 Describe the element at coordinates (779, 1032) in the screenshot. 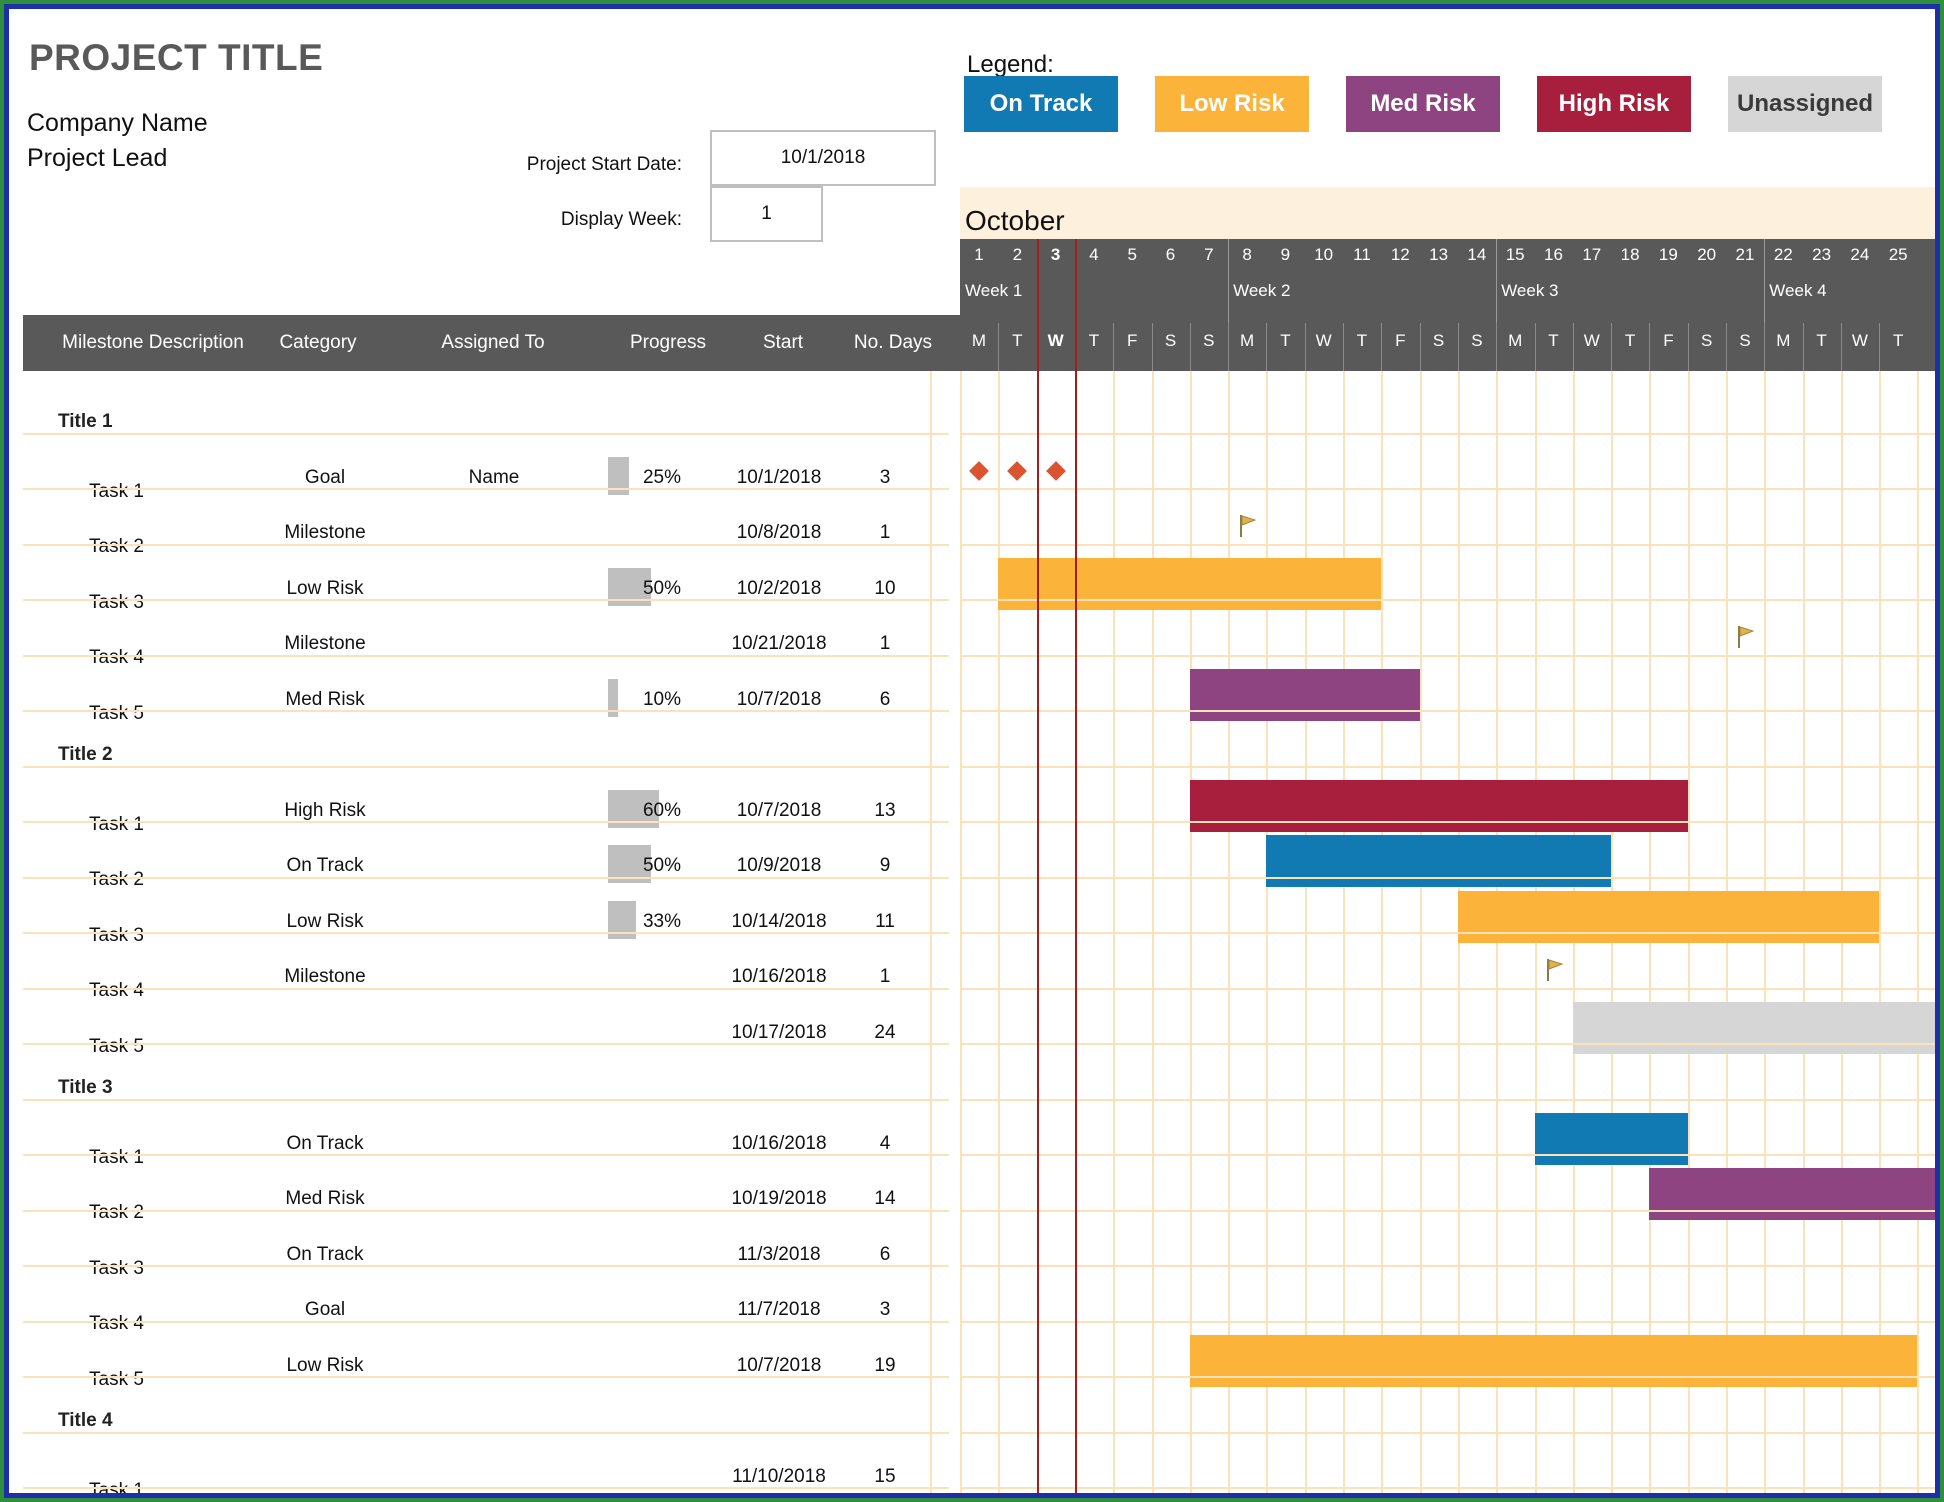

I see `task-start: 10/17/2018` at that location.